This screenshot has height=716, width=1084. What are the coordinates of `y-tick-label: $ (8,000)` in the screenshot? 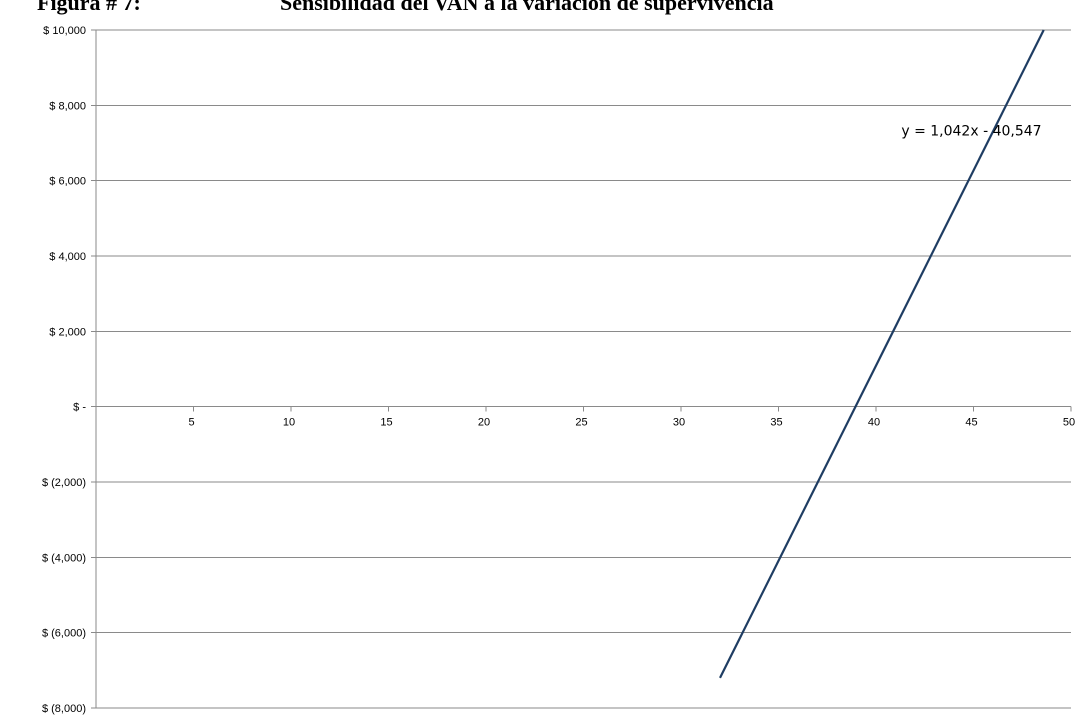 It's located at (64, 709).